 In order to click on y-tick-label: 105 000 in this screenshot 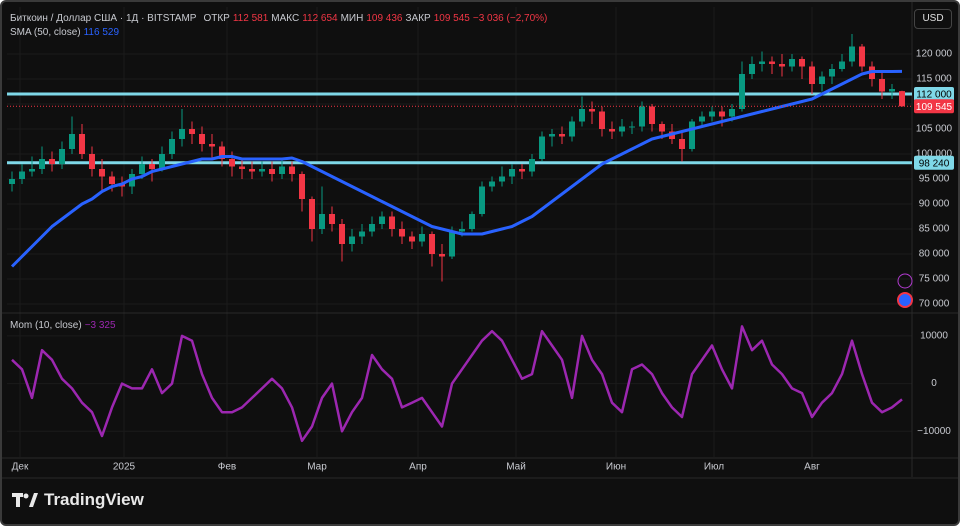, I will do `click(934, 129)`.